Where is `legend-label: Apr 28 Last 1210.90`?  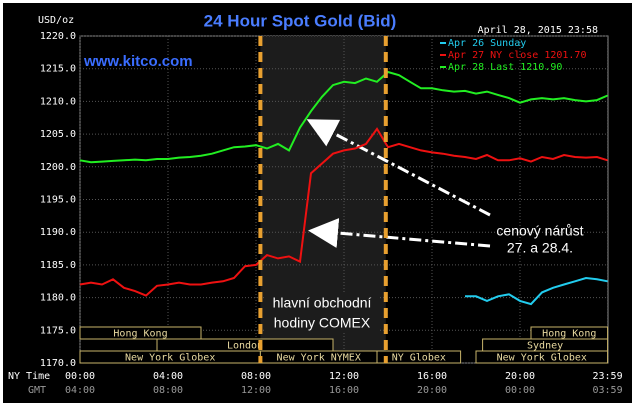 legend-label: Apr 28 Last 1210.90 is located at coordinates (505, 67).